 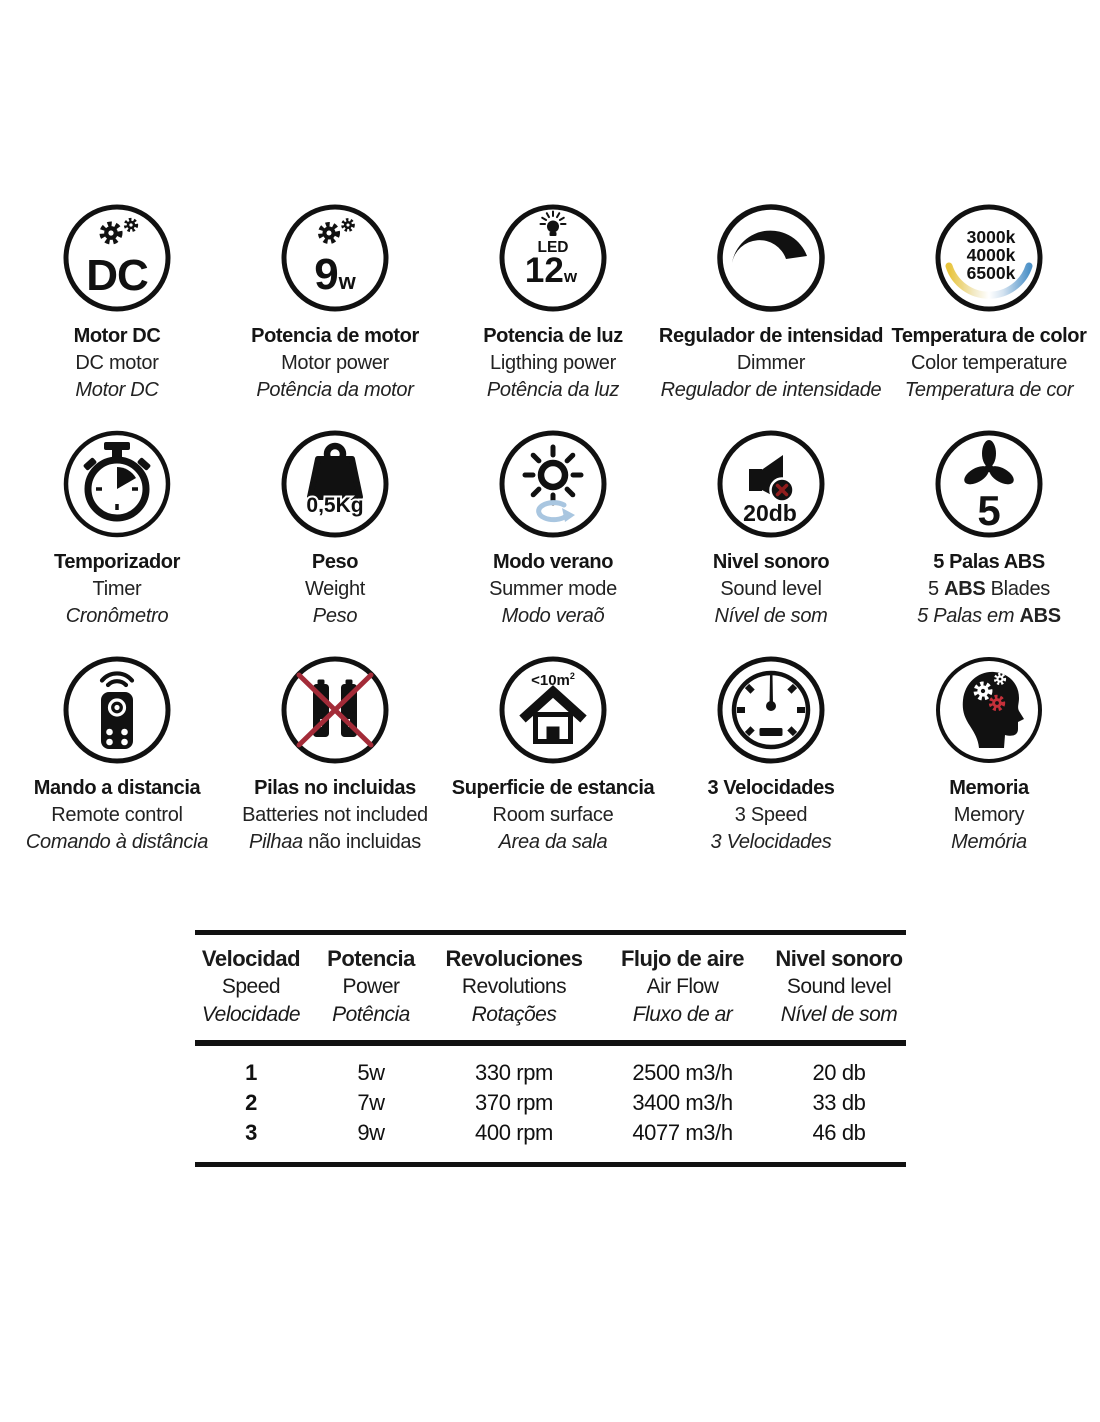 What do you see at coordinates (117, 484) in the screenshot?
I see `stopwatch-icon` at bounding box center [117, 484].